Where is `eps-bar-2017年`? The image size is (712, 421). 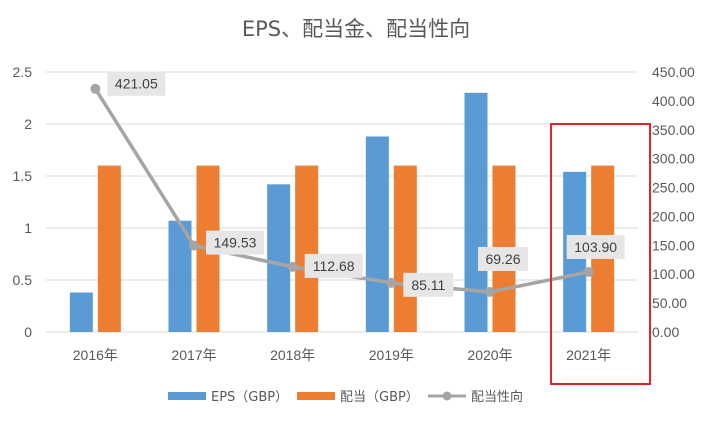
eps-bar-2017年 is located at coordinates (180, 276).